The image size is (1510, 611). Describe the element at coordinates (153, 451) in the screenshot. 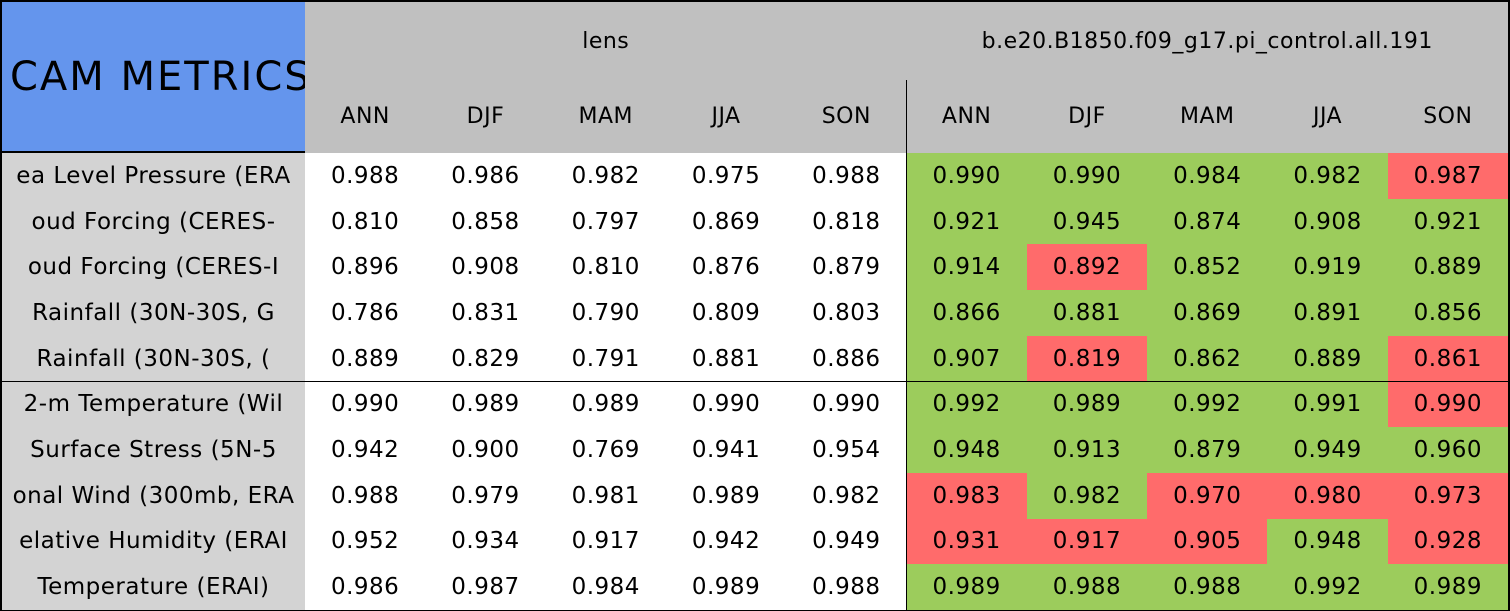

I see `row-label: Surface Stress (5N-5` at that location.